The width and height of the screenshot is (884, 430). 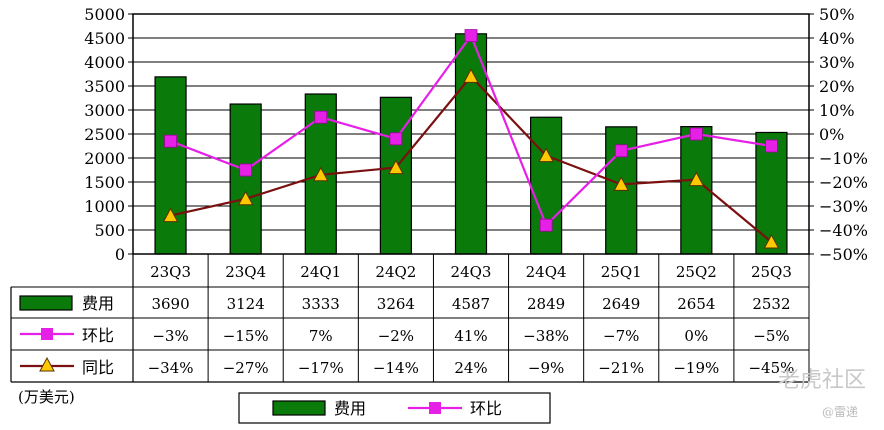 What do you see at coordinates (104, 110) in the screenshot?
I see `left-tick-label: 3000` at bounding box center [104, 110].